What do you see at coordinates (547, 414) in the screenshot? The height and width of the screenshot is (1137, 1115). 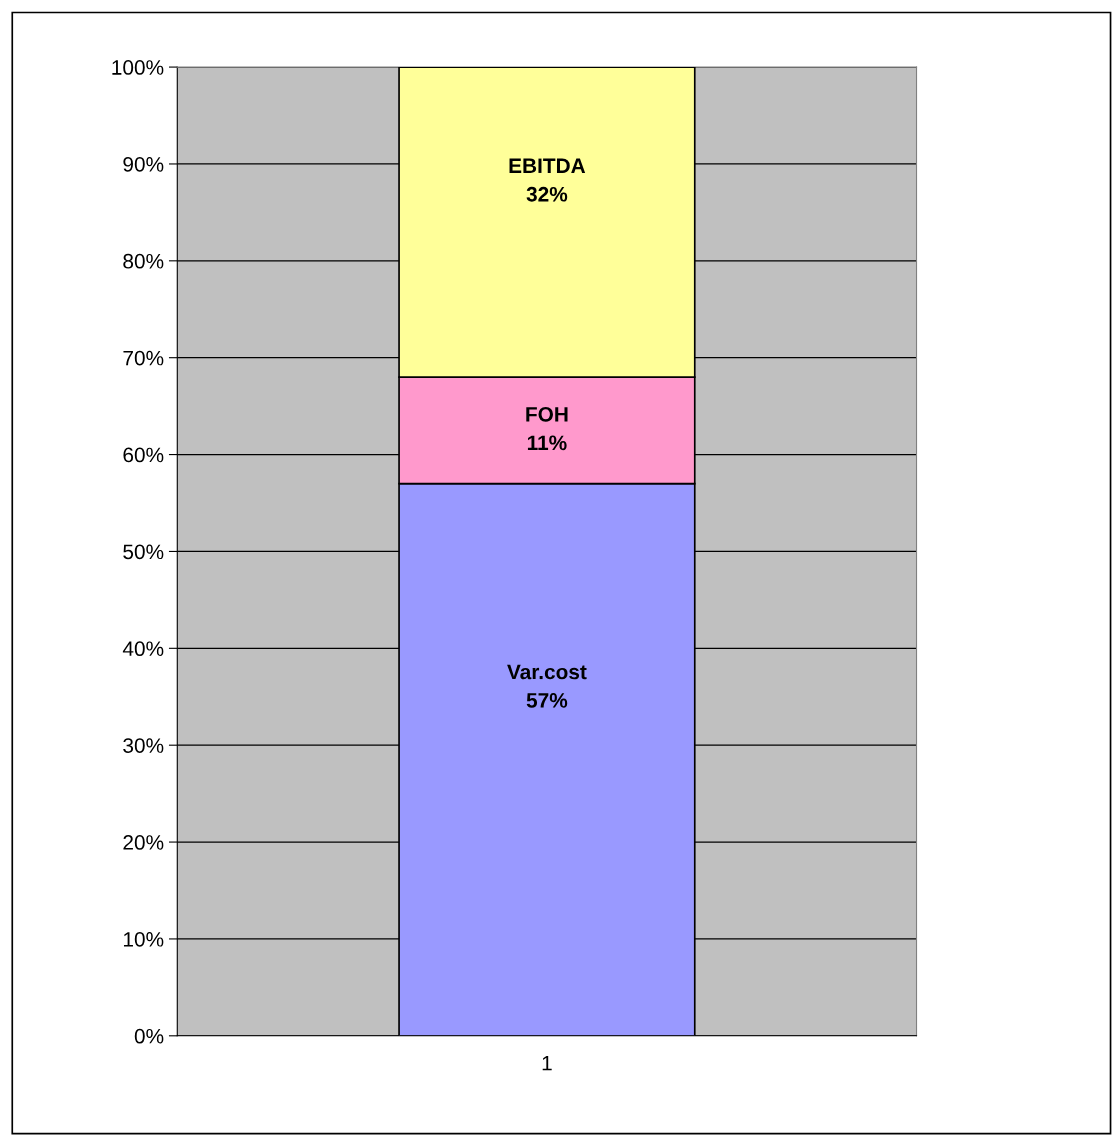 I see `series-label: FOH` at bounding box center [547, 414].